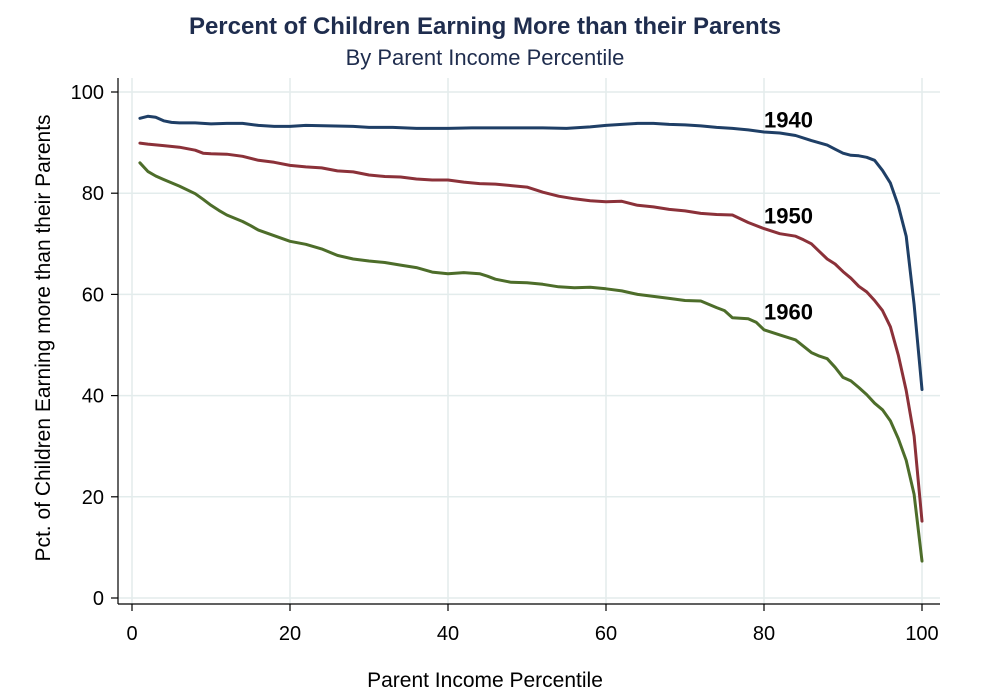  I want to click on y-tick-label: 60, so click(93, 295).